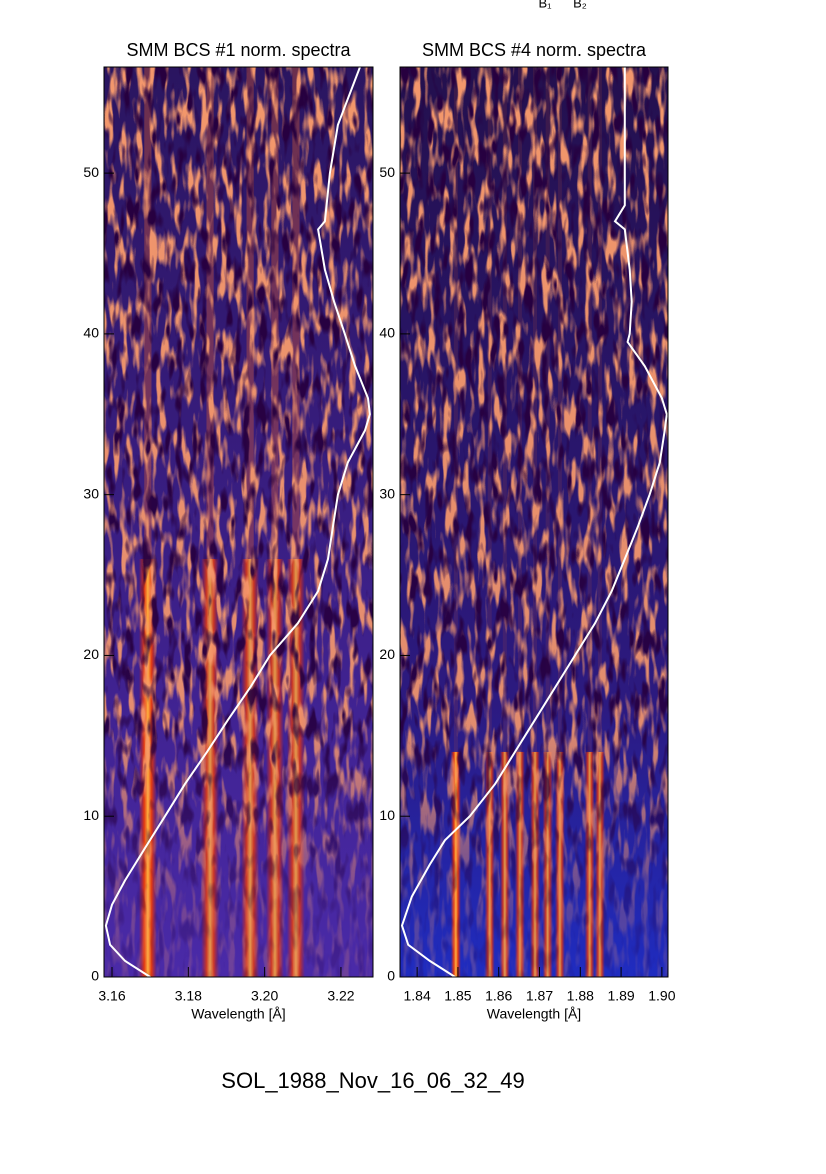 The height and width of the screenshot is (1174, 826). I want to click on x-tick-label: 3.18, so click(188, 996).